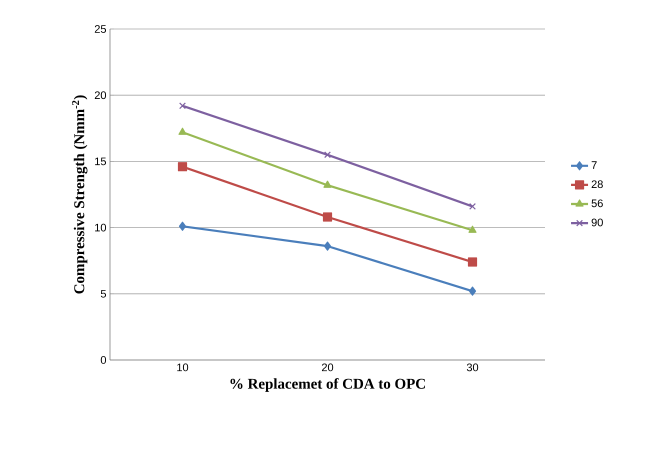 The height and width of the screenshot is (457, 654). Describe the element at coordinates (100, 162) in the screenshot. I see `y-tick-label: 15` at that location.